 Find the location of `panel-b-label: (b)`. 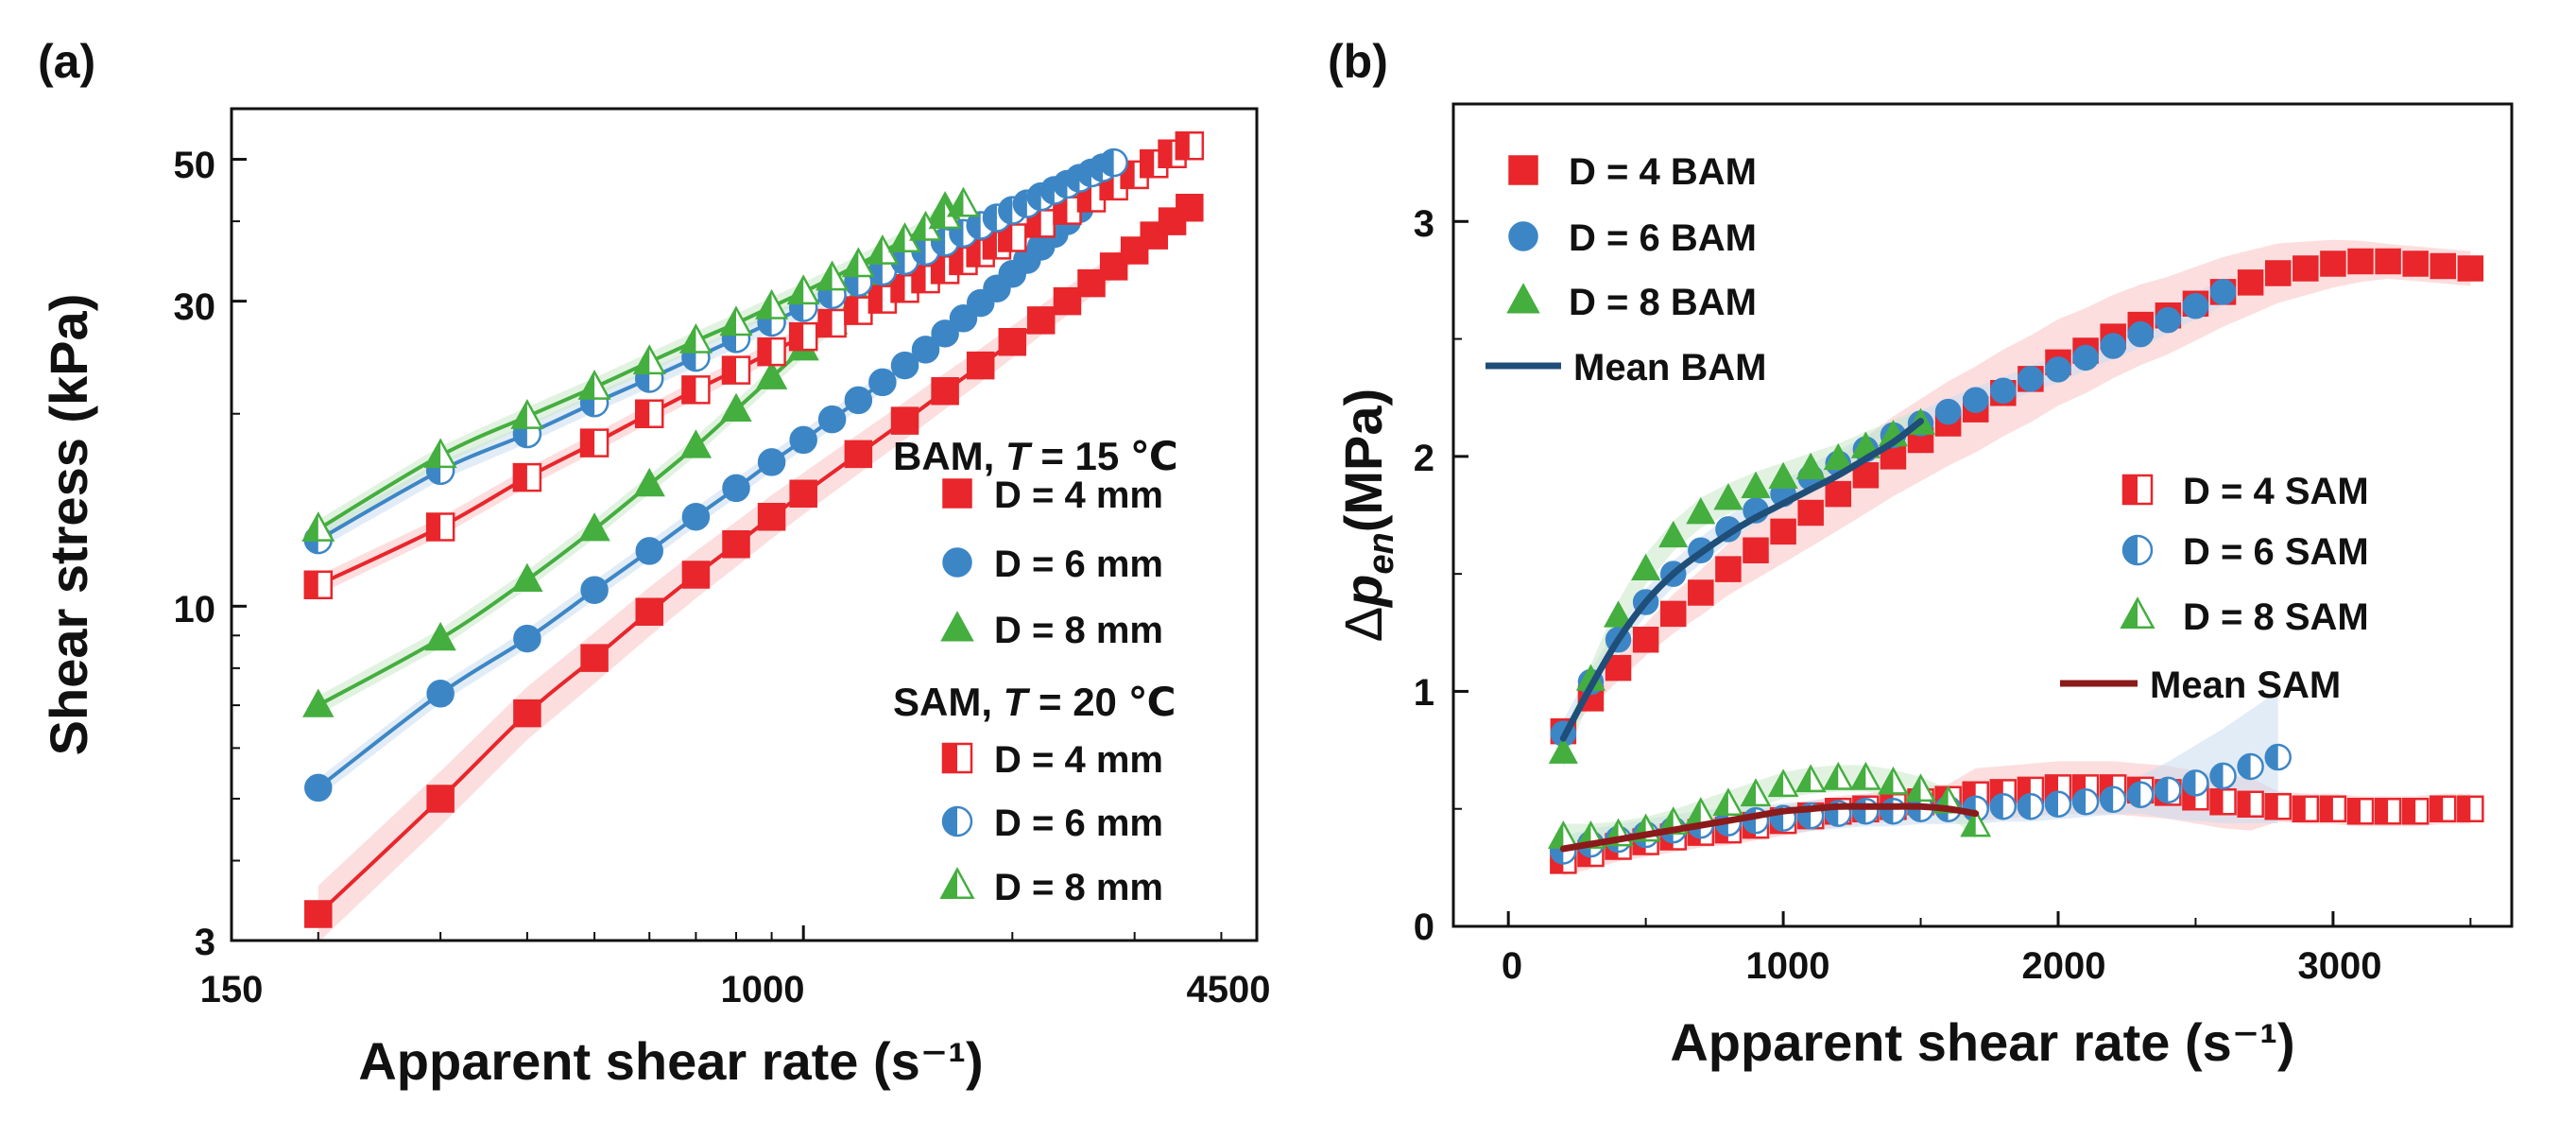

panel-b-label: (b) is located at coordinates (1358, 61).